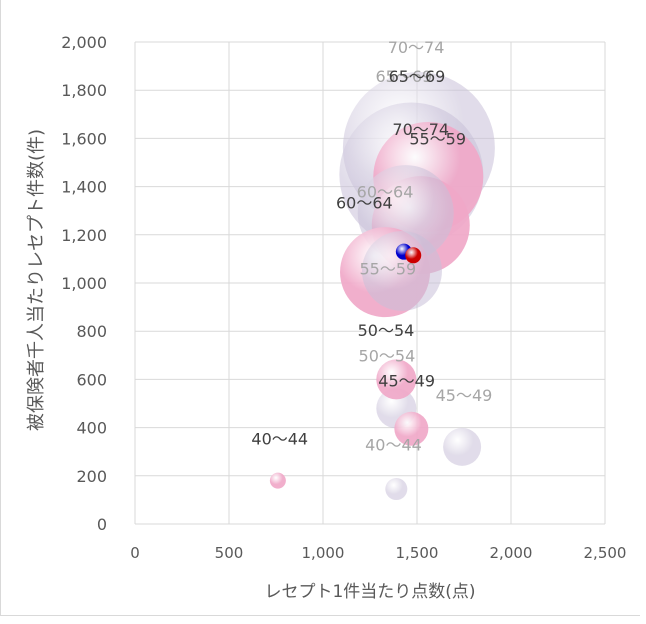 The width and height of the screenshot is (646, 624). I want to click on y-tick-label: 800, so click(91, 331).